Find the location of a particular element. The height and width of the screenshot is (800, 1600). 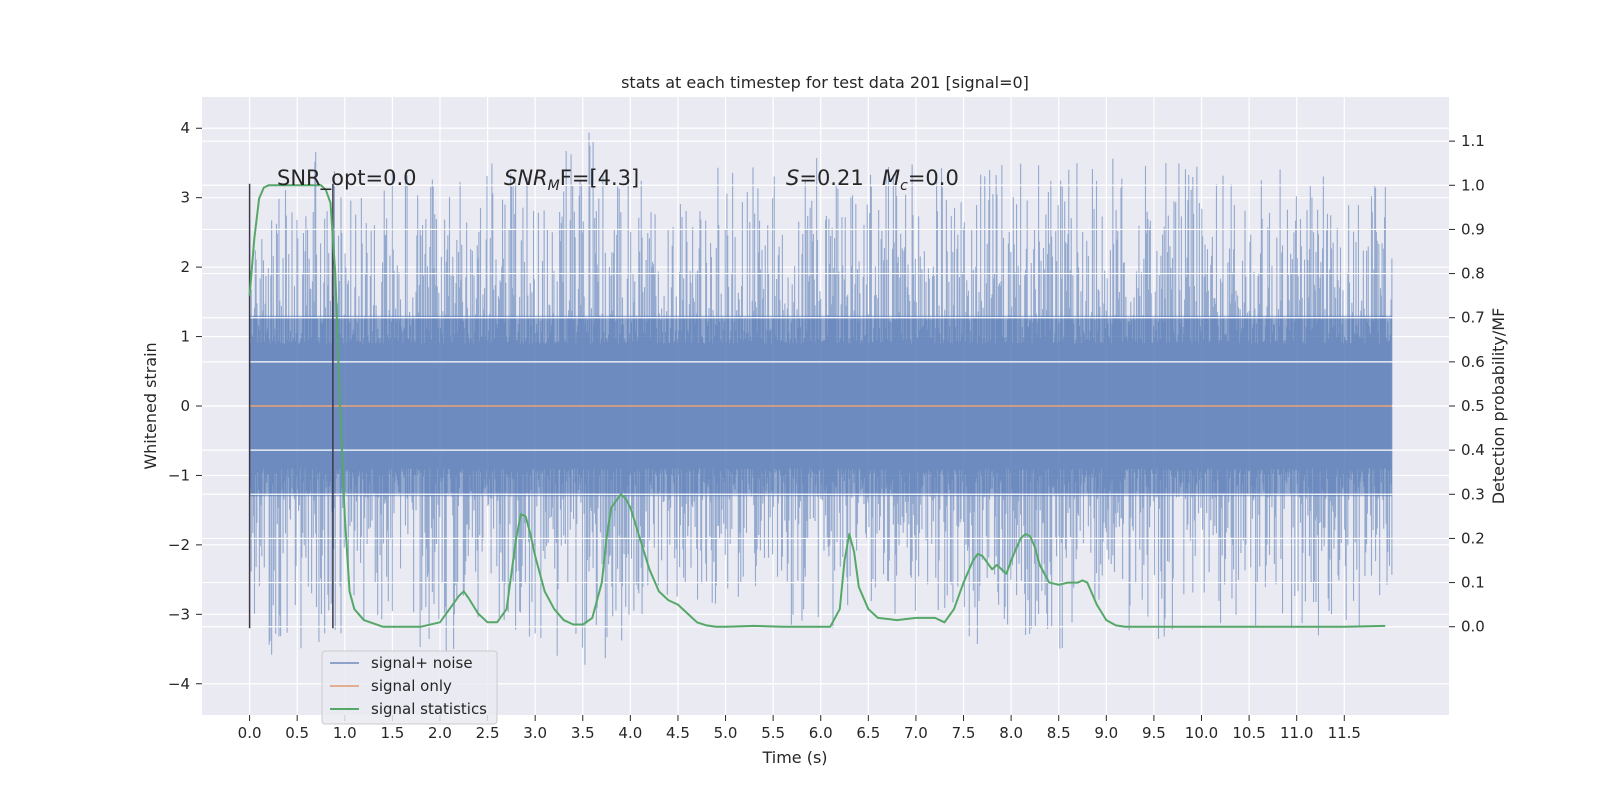

vertical-markers is located at coordinates (291, 406).